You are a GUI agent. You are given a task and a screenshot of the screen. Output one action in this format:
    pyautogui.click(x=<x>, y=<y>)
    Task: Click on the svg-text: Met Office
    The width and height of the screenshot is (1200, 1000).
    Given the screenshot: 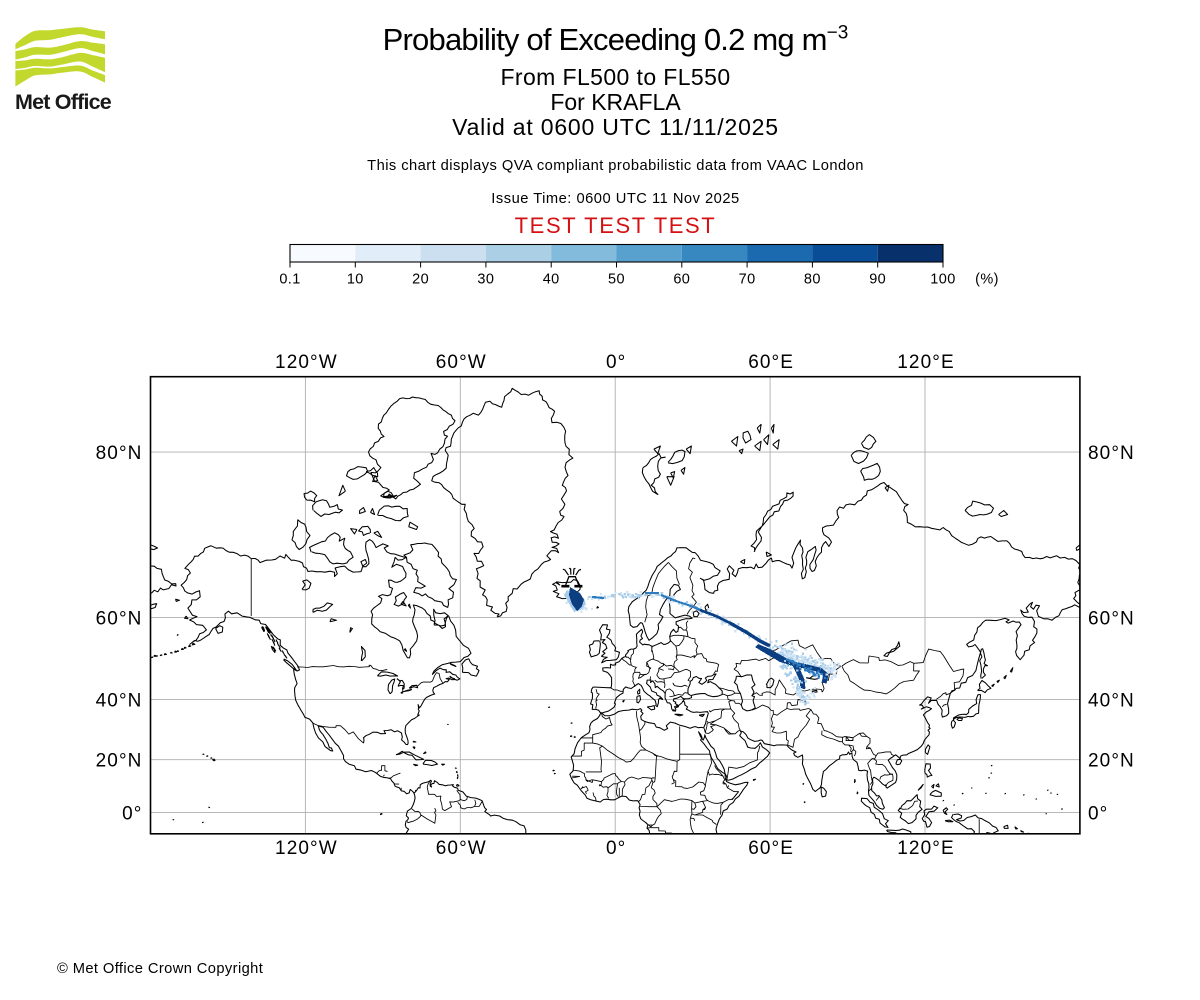 What is the action you would take?
    pyautogui.click(x=63, y=102)
    